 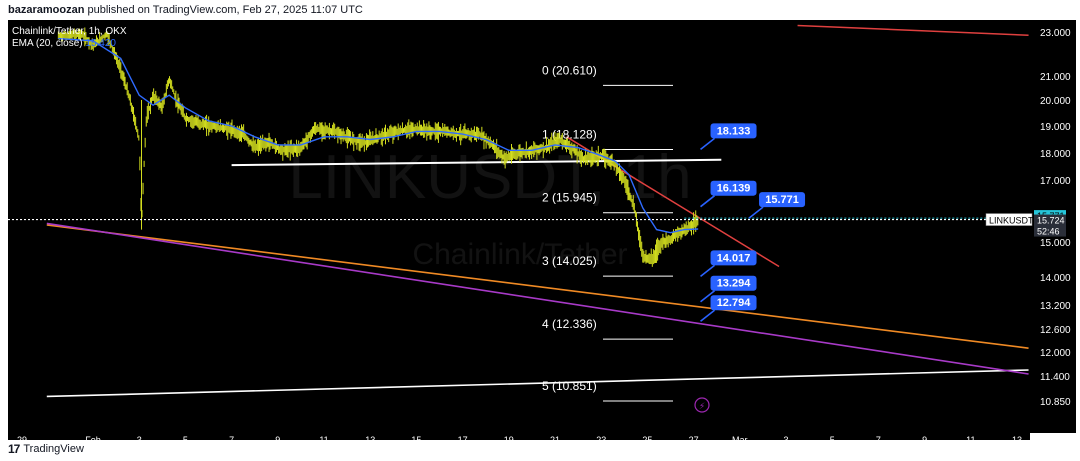 I want to click on y-tick-label: 13.200, so click(x=1055, y=306).